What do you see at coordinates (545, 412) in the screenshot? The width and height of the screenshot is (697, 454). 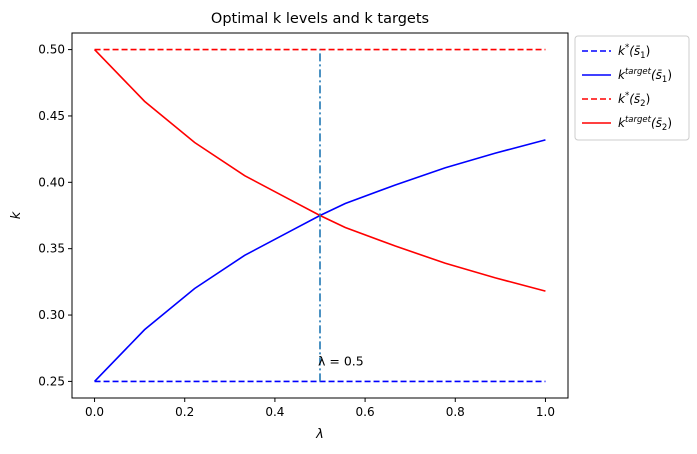 I see `x-tick-label: 1.0` at bounding box center [545, 412].